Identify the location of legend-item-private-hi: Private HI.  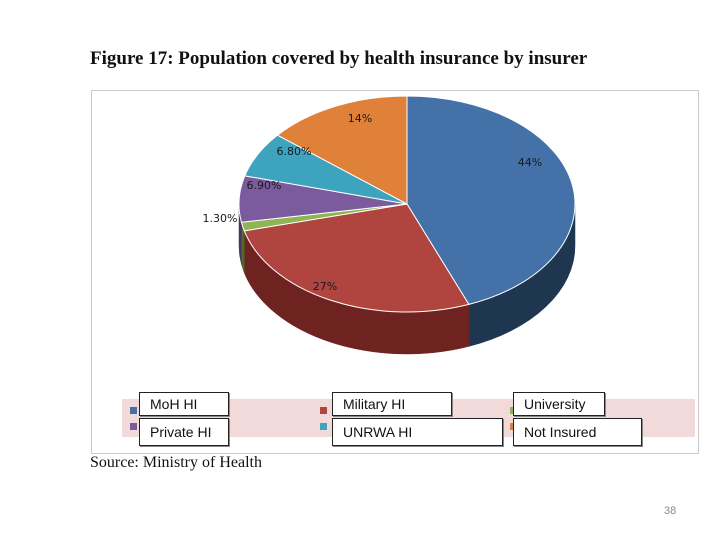
(184, 432).